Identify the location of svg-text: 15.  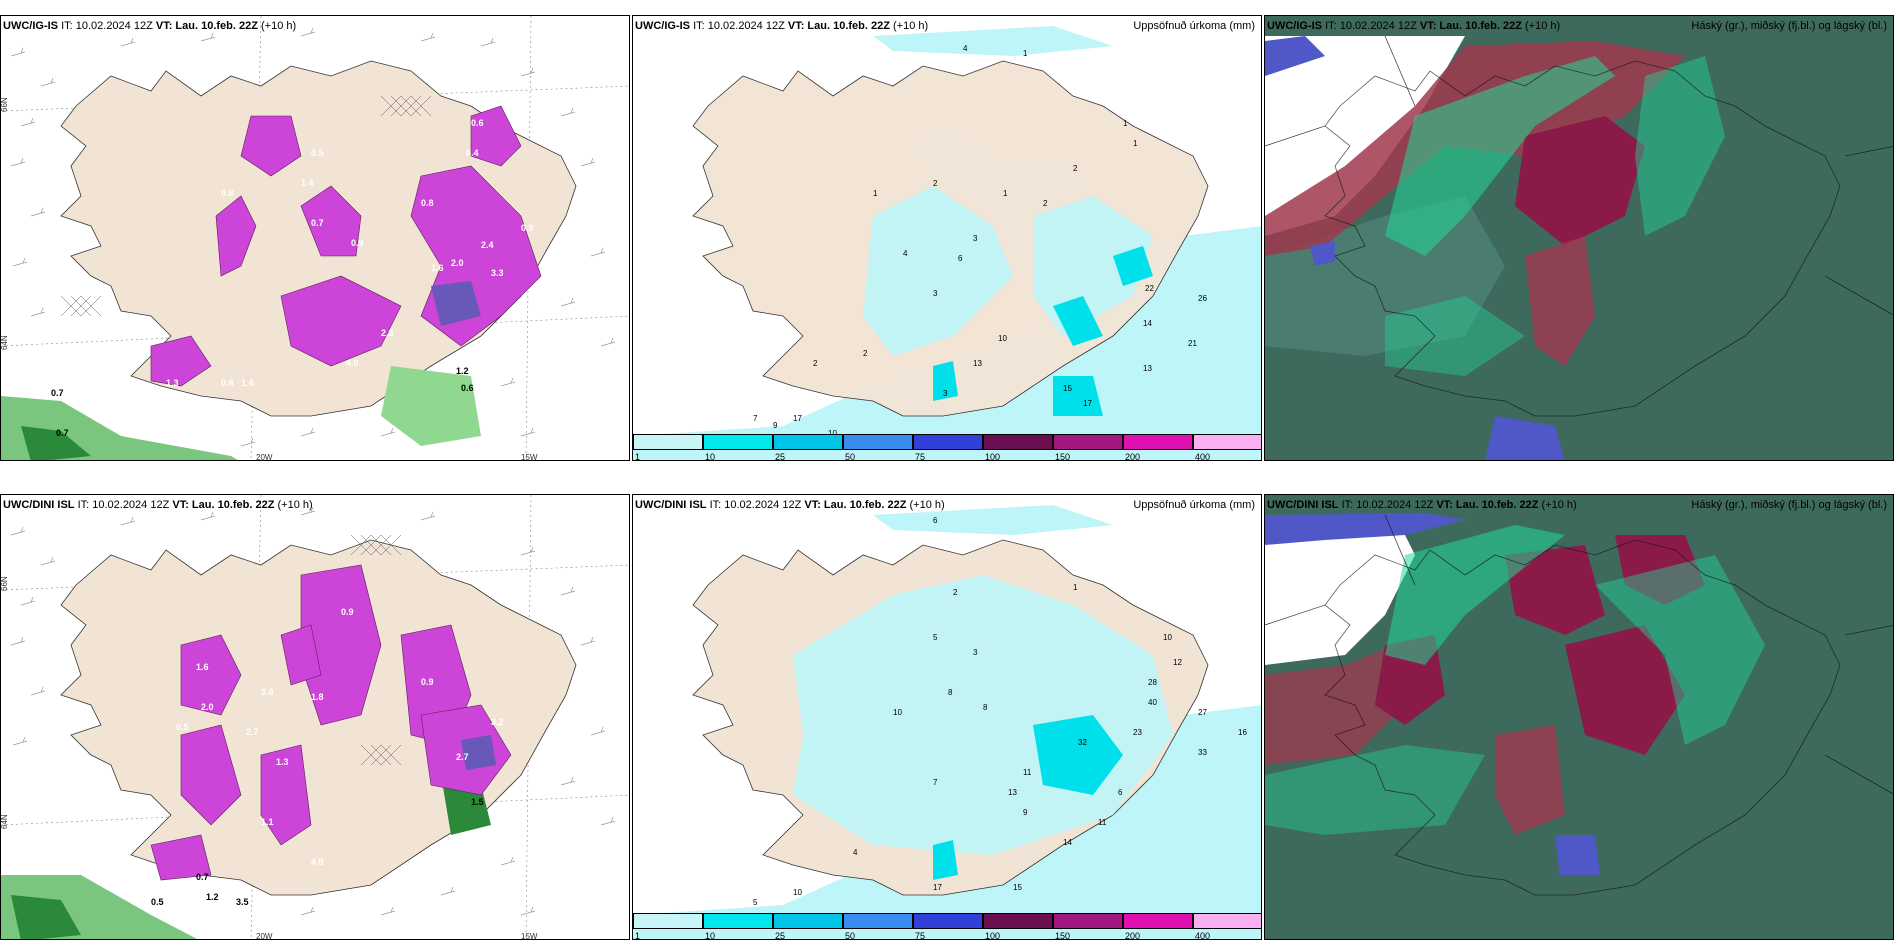
(1017, 887).